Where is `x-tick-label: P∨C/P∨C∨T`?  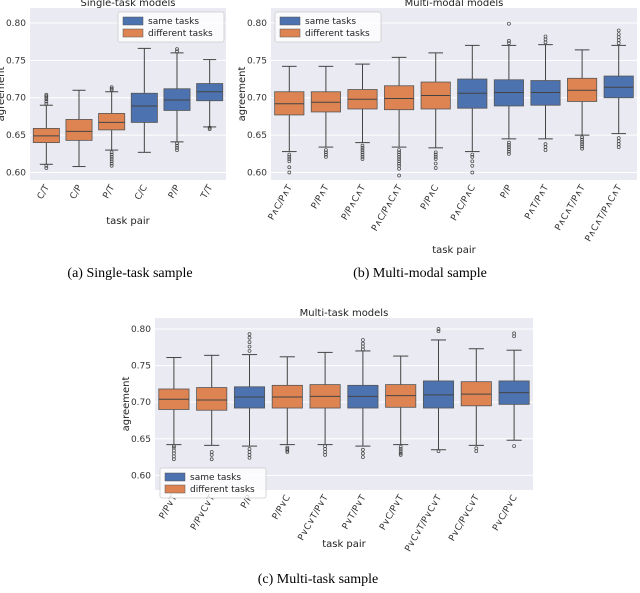
x-tick-label: P∨C/P∨C∨T is located at coordinates (464, 518).